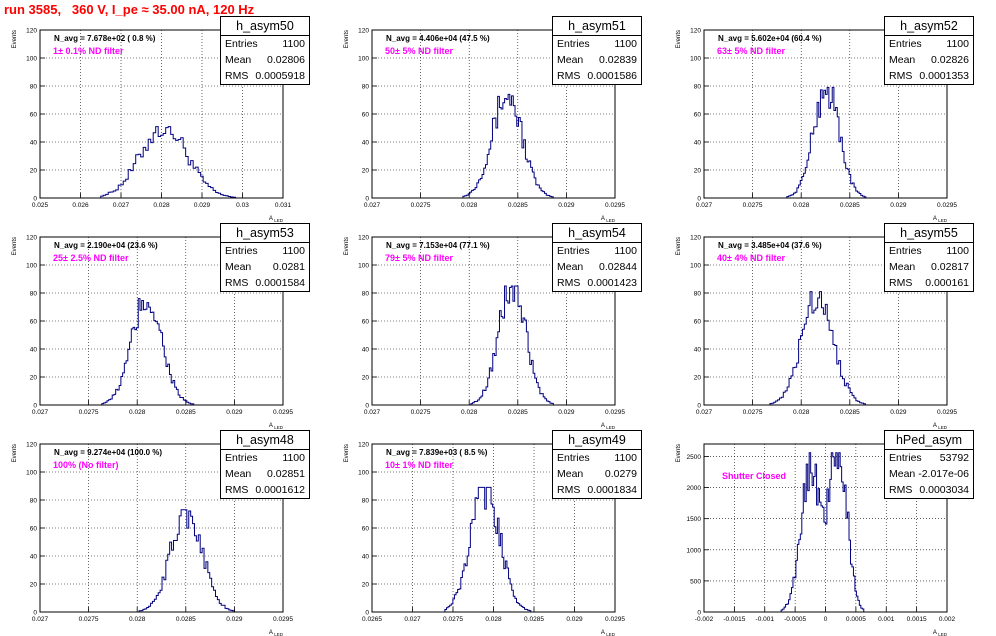 Image resolution: width=996 pixels, height=636 pixels. I want to click on run-title: run 3585, 360 V, I_pe ≈ 35.00 nA, 120 Hz, so click(129, 9).